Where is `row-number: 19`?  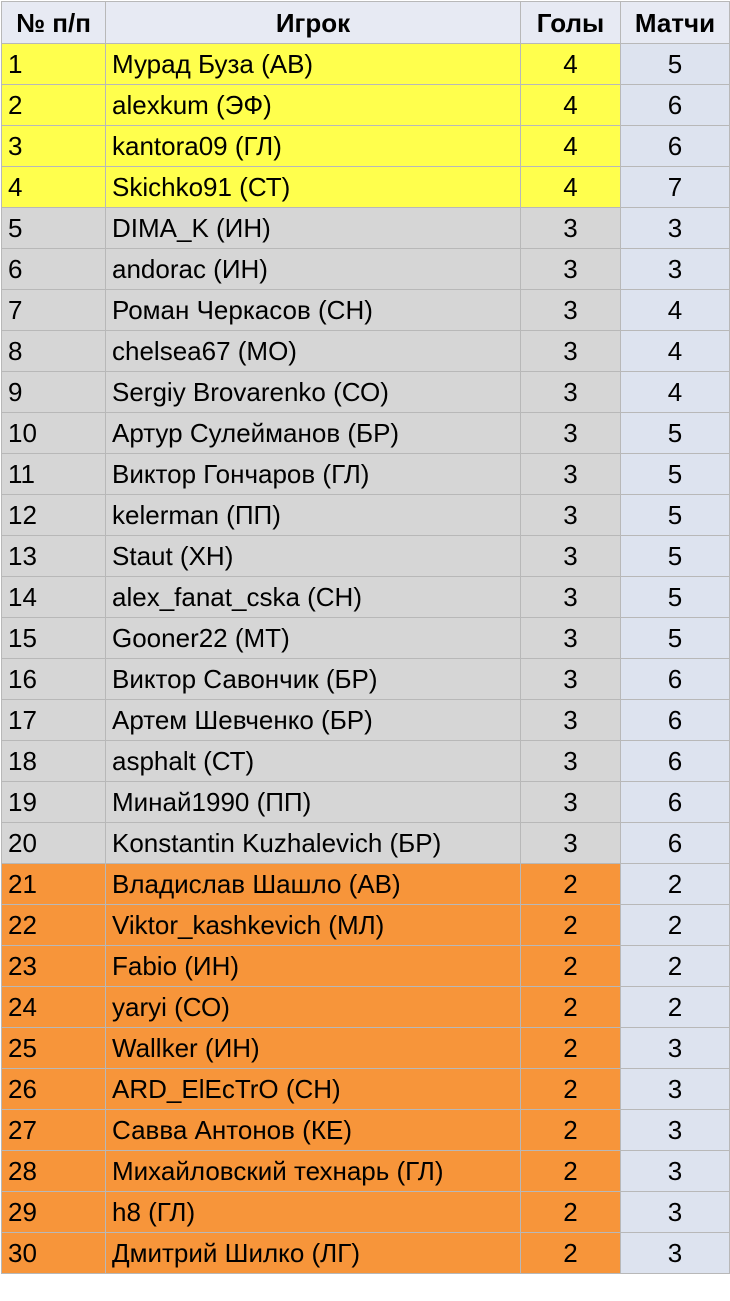
row-number: 19 is located at coordinates (53, 802).